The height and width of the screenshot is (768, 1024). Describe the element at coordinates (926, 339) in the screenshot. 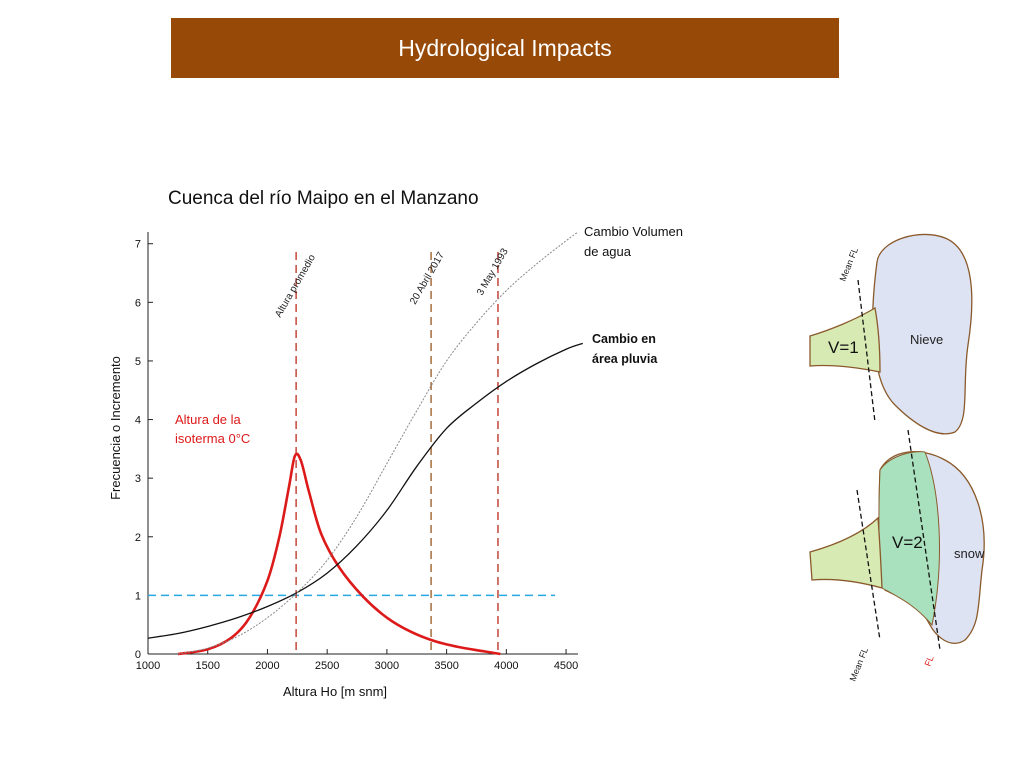

I see `snow-label-top: Nieve` at that location.